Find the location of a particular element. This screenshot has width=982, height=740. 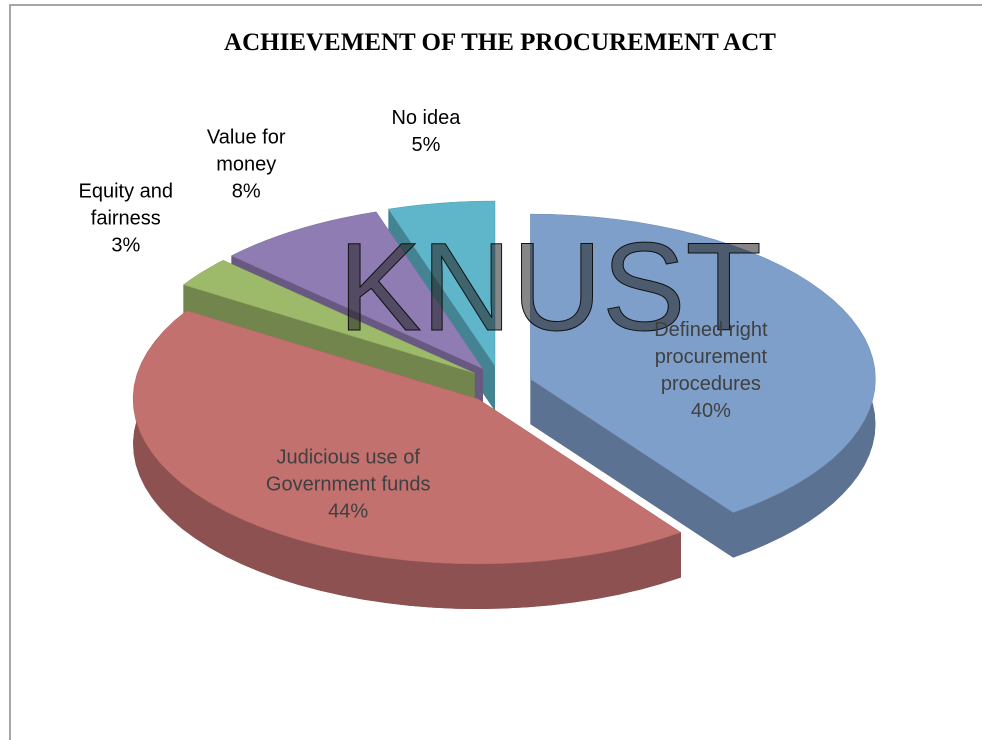

watermark: KNUST is located at coordinates (550, 287).